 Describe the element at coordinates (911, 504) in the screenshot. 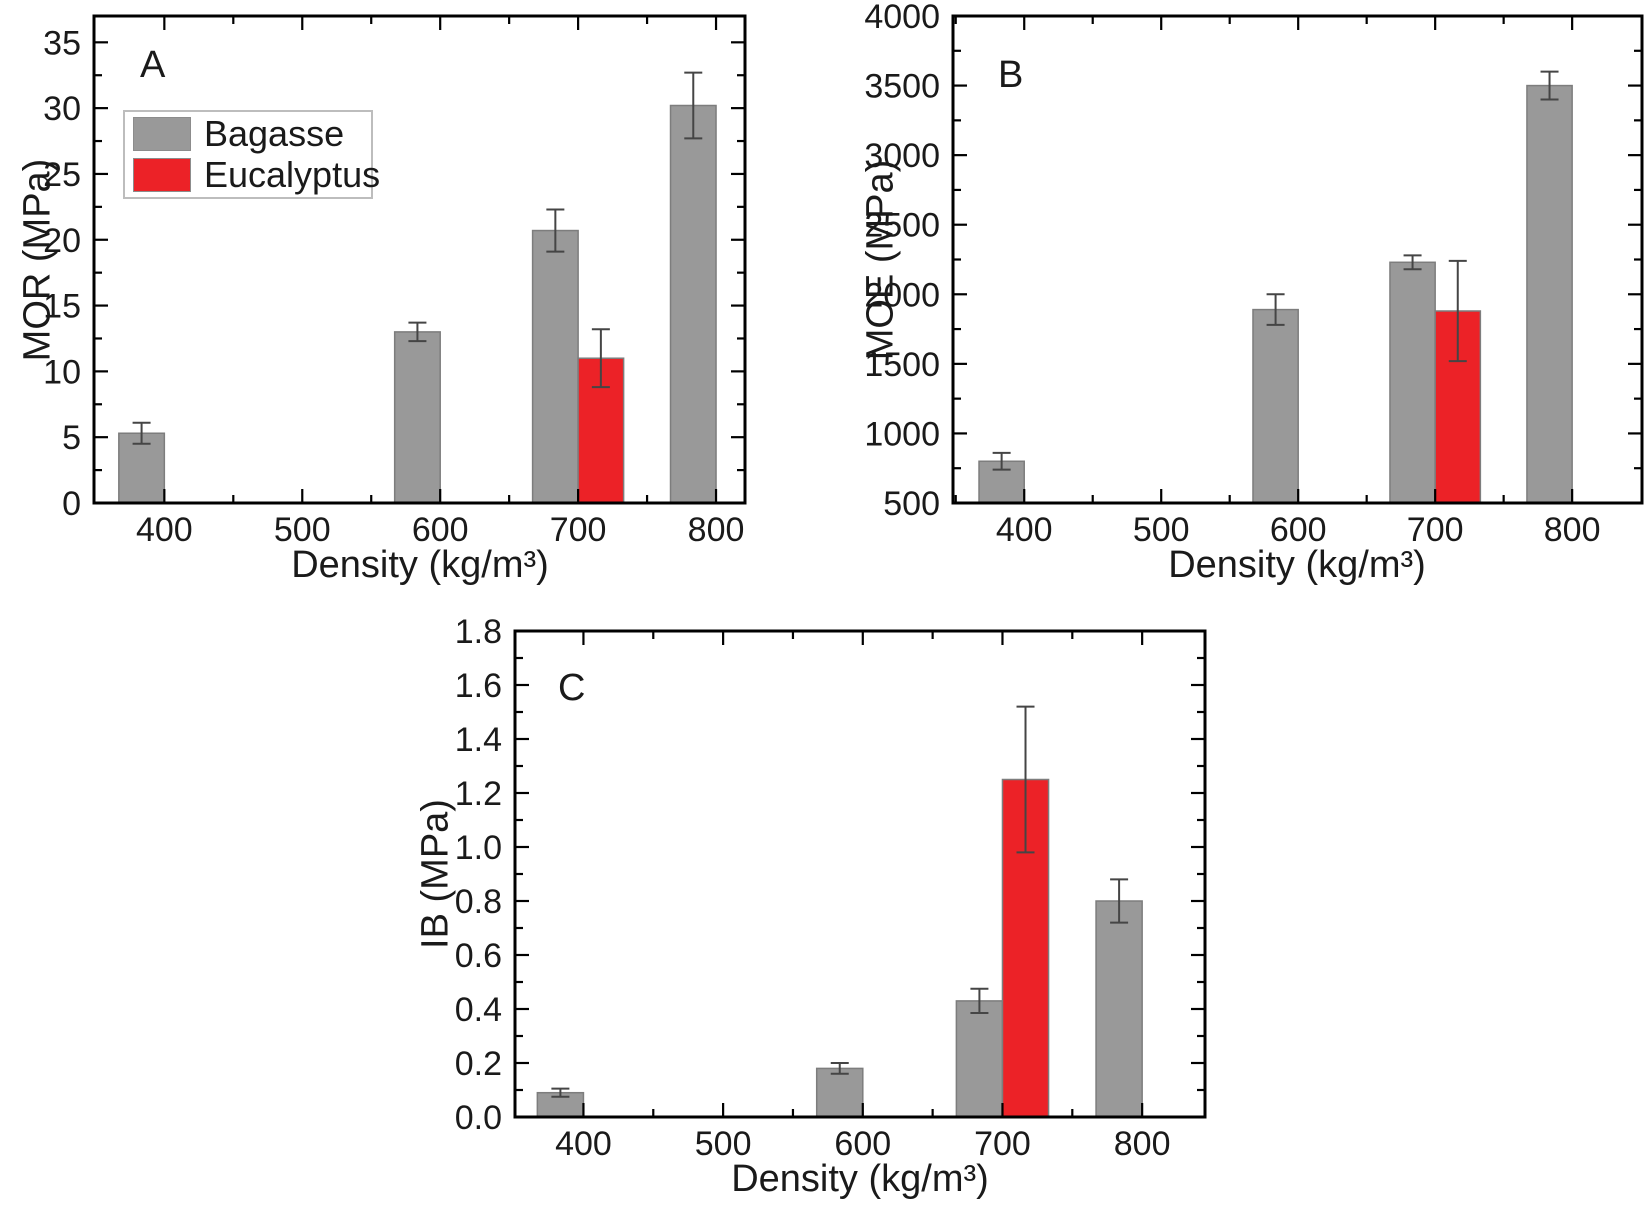

I see `y-tick-label: 500` at that location.